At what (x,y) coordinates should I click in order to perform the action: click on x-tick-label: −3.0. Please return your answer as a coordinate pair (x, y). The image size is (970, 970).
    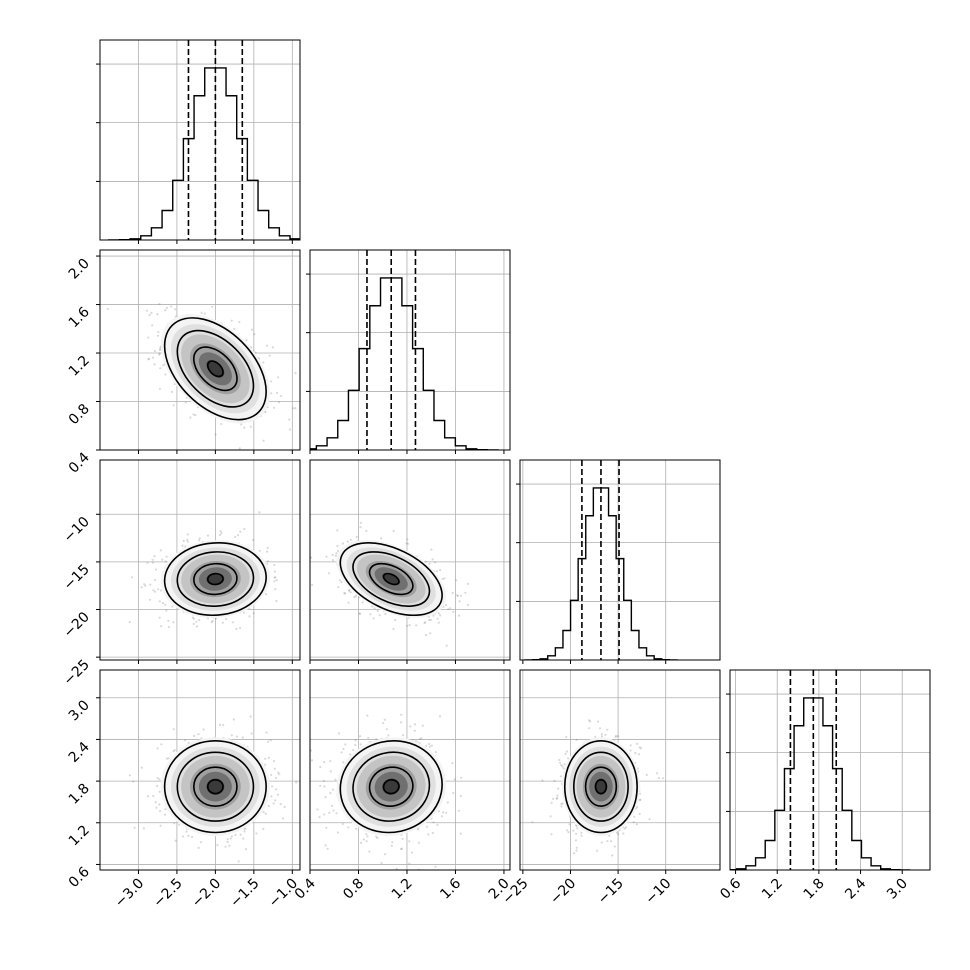
    Looking at the image, I should click on (129, 893).